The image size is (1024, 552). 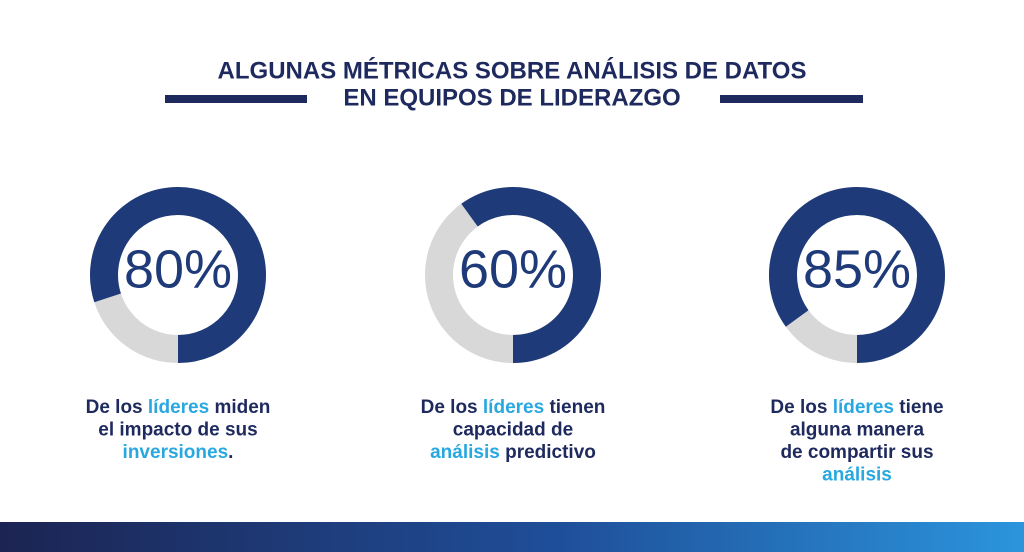 What do you see at coordinates (574, 407) in the screenshot?
I see `caption-text: tienen` at bounding box center [574, 407].